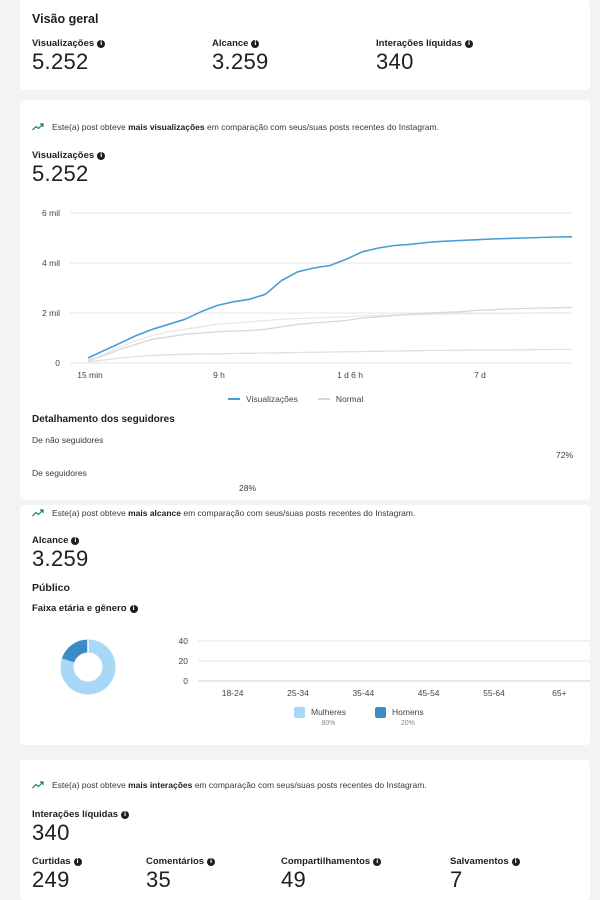  What do you see at coordinates (51, 213) in the screenshot?
I see `y-tick-label: 6 mil` at bounding box center [51, 213].